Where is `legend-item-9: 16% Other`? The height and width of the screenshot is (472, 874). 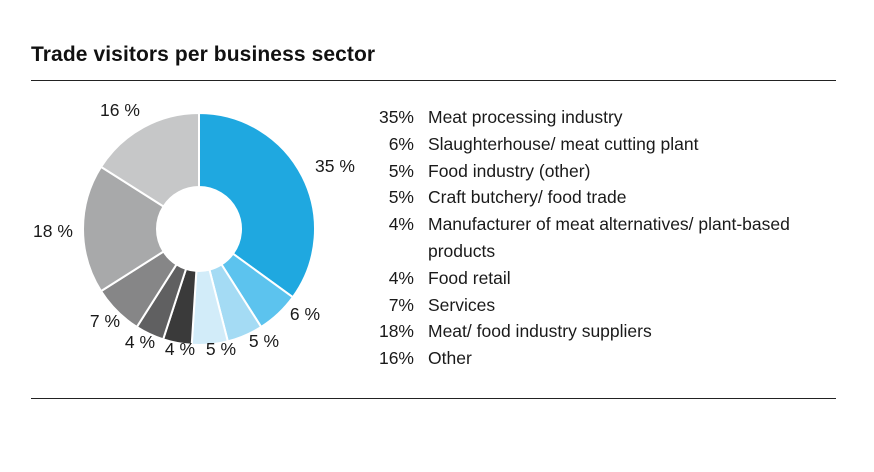 legend-item-9: 16% Other is located at coordinates (604, 358).